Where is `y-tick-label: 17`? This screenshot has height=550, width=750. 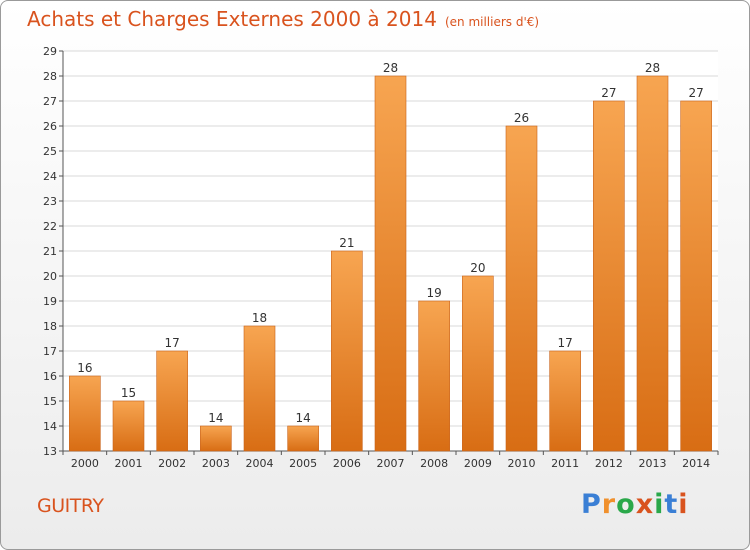
y-tick-label: 17 is located at coordinates (50, 351).